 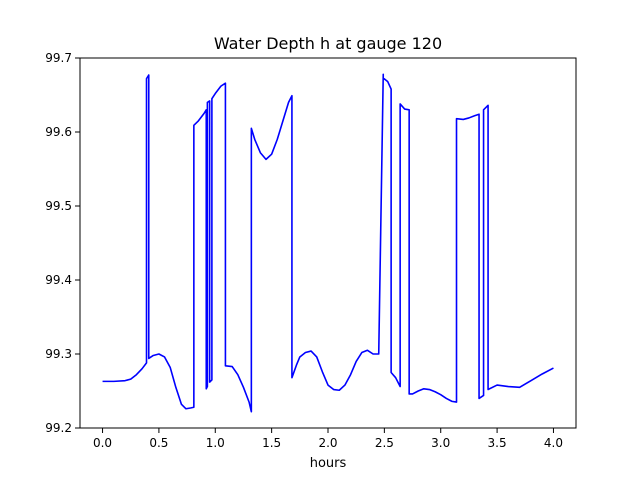 What do you see at coordinates (553, 443) in the screenshot?
I see `x-tick-label: 4.0` at bounding box center [553, 443].